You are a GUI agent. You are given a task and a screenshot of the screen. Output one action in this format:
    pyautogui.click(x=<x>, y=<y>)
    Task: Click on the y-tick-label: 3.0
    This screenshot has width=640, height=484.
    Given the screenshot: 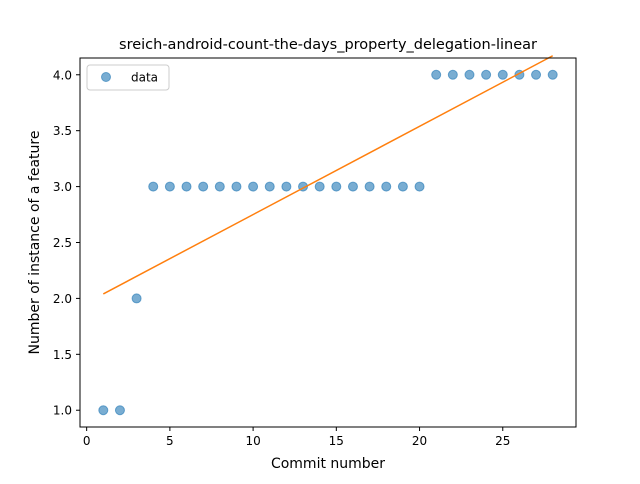 What is the action you would take?
    pyautogui.click(x=62, y=187)
    